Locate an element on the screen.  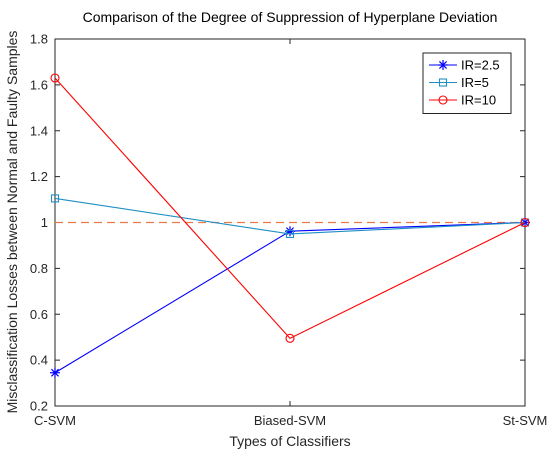
legend: IR=2.5 IR=5 IR=10 is located at coordinates (467, 83).